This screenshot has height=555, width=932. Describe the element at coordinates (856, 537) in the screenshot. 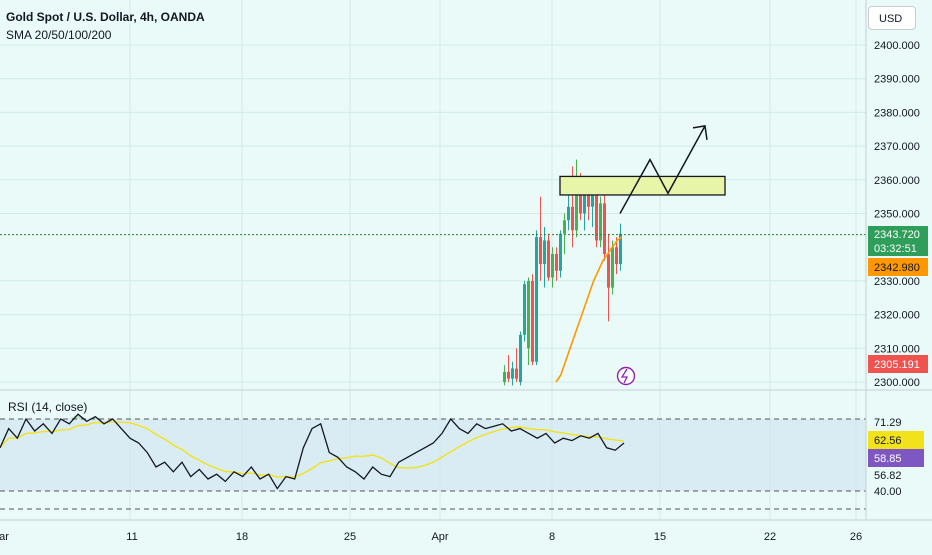

I see `time-tick-label: 26` at that location.